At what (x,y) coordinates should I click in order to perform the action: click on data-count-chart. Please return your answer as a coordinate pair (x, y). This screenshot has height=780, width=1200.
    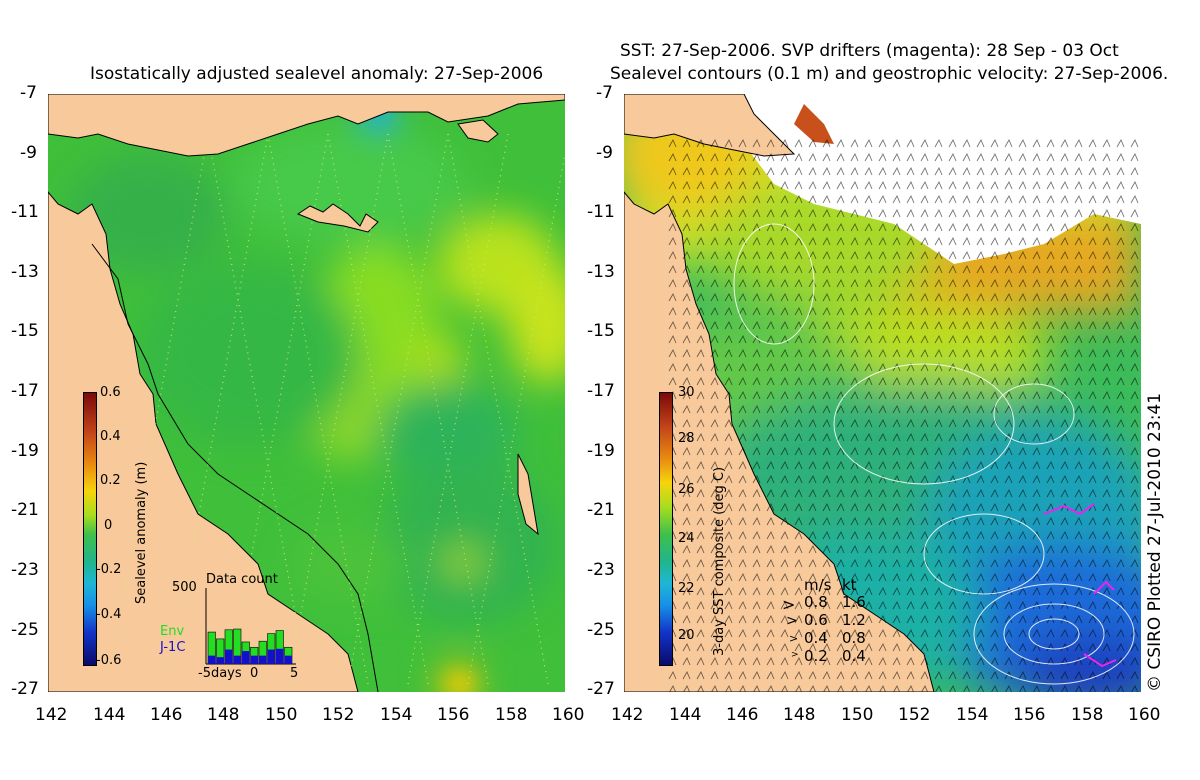
    Looking at the image, I should click on (250, 626).